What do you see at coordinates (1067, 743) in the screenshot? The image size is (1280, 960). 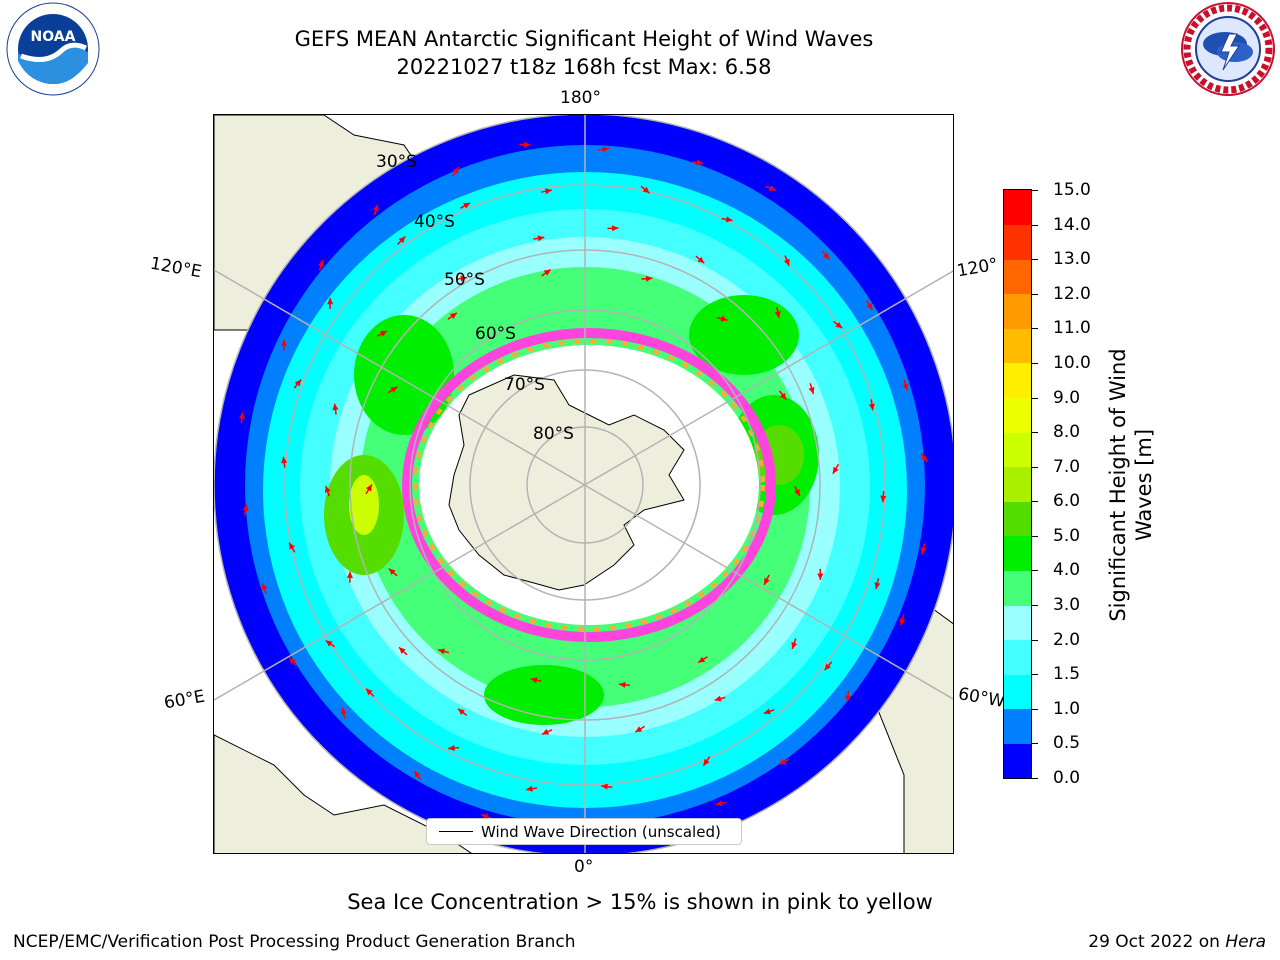 I see `colorbar-tick-label: 0.5` at bounding box center [1067, 743].